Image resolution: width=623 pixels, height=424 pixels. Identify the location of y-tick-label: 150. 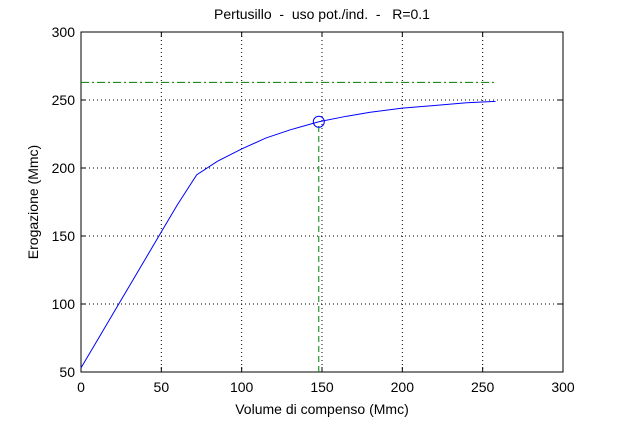
(64, 236).